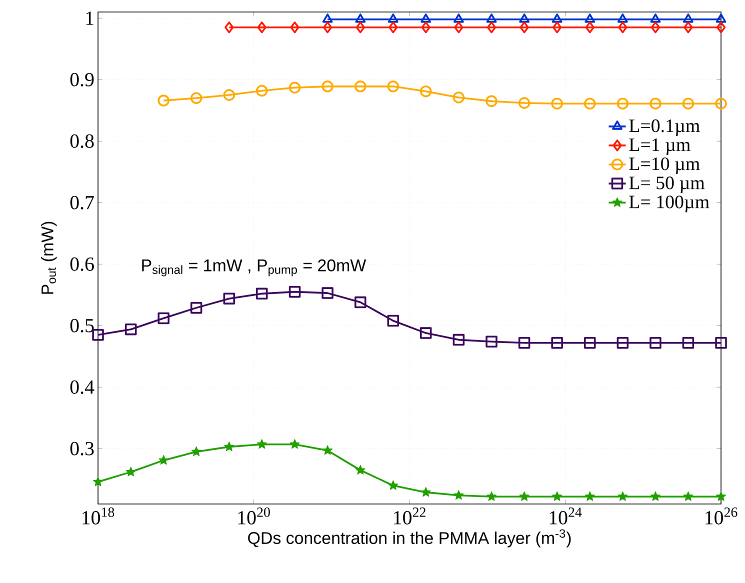 This screenshot has height=583, width=745. What do you see at coordinates (664, 165) in the screenshot?
I see `legend-label: L=10 µm` at bounding box center [664, 165].